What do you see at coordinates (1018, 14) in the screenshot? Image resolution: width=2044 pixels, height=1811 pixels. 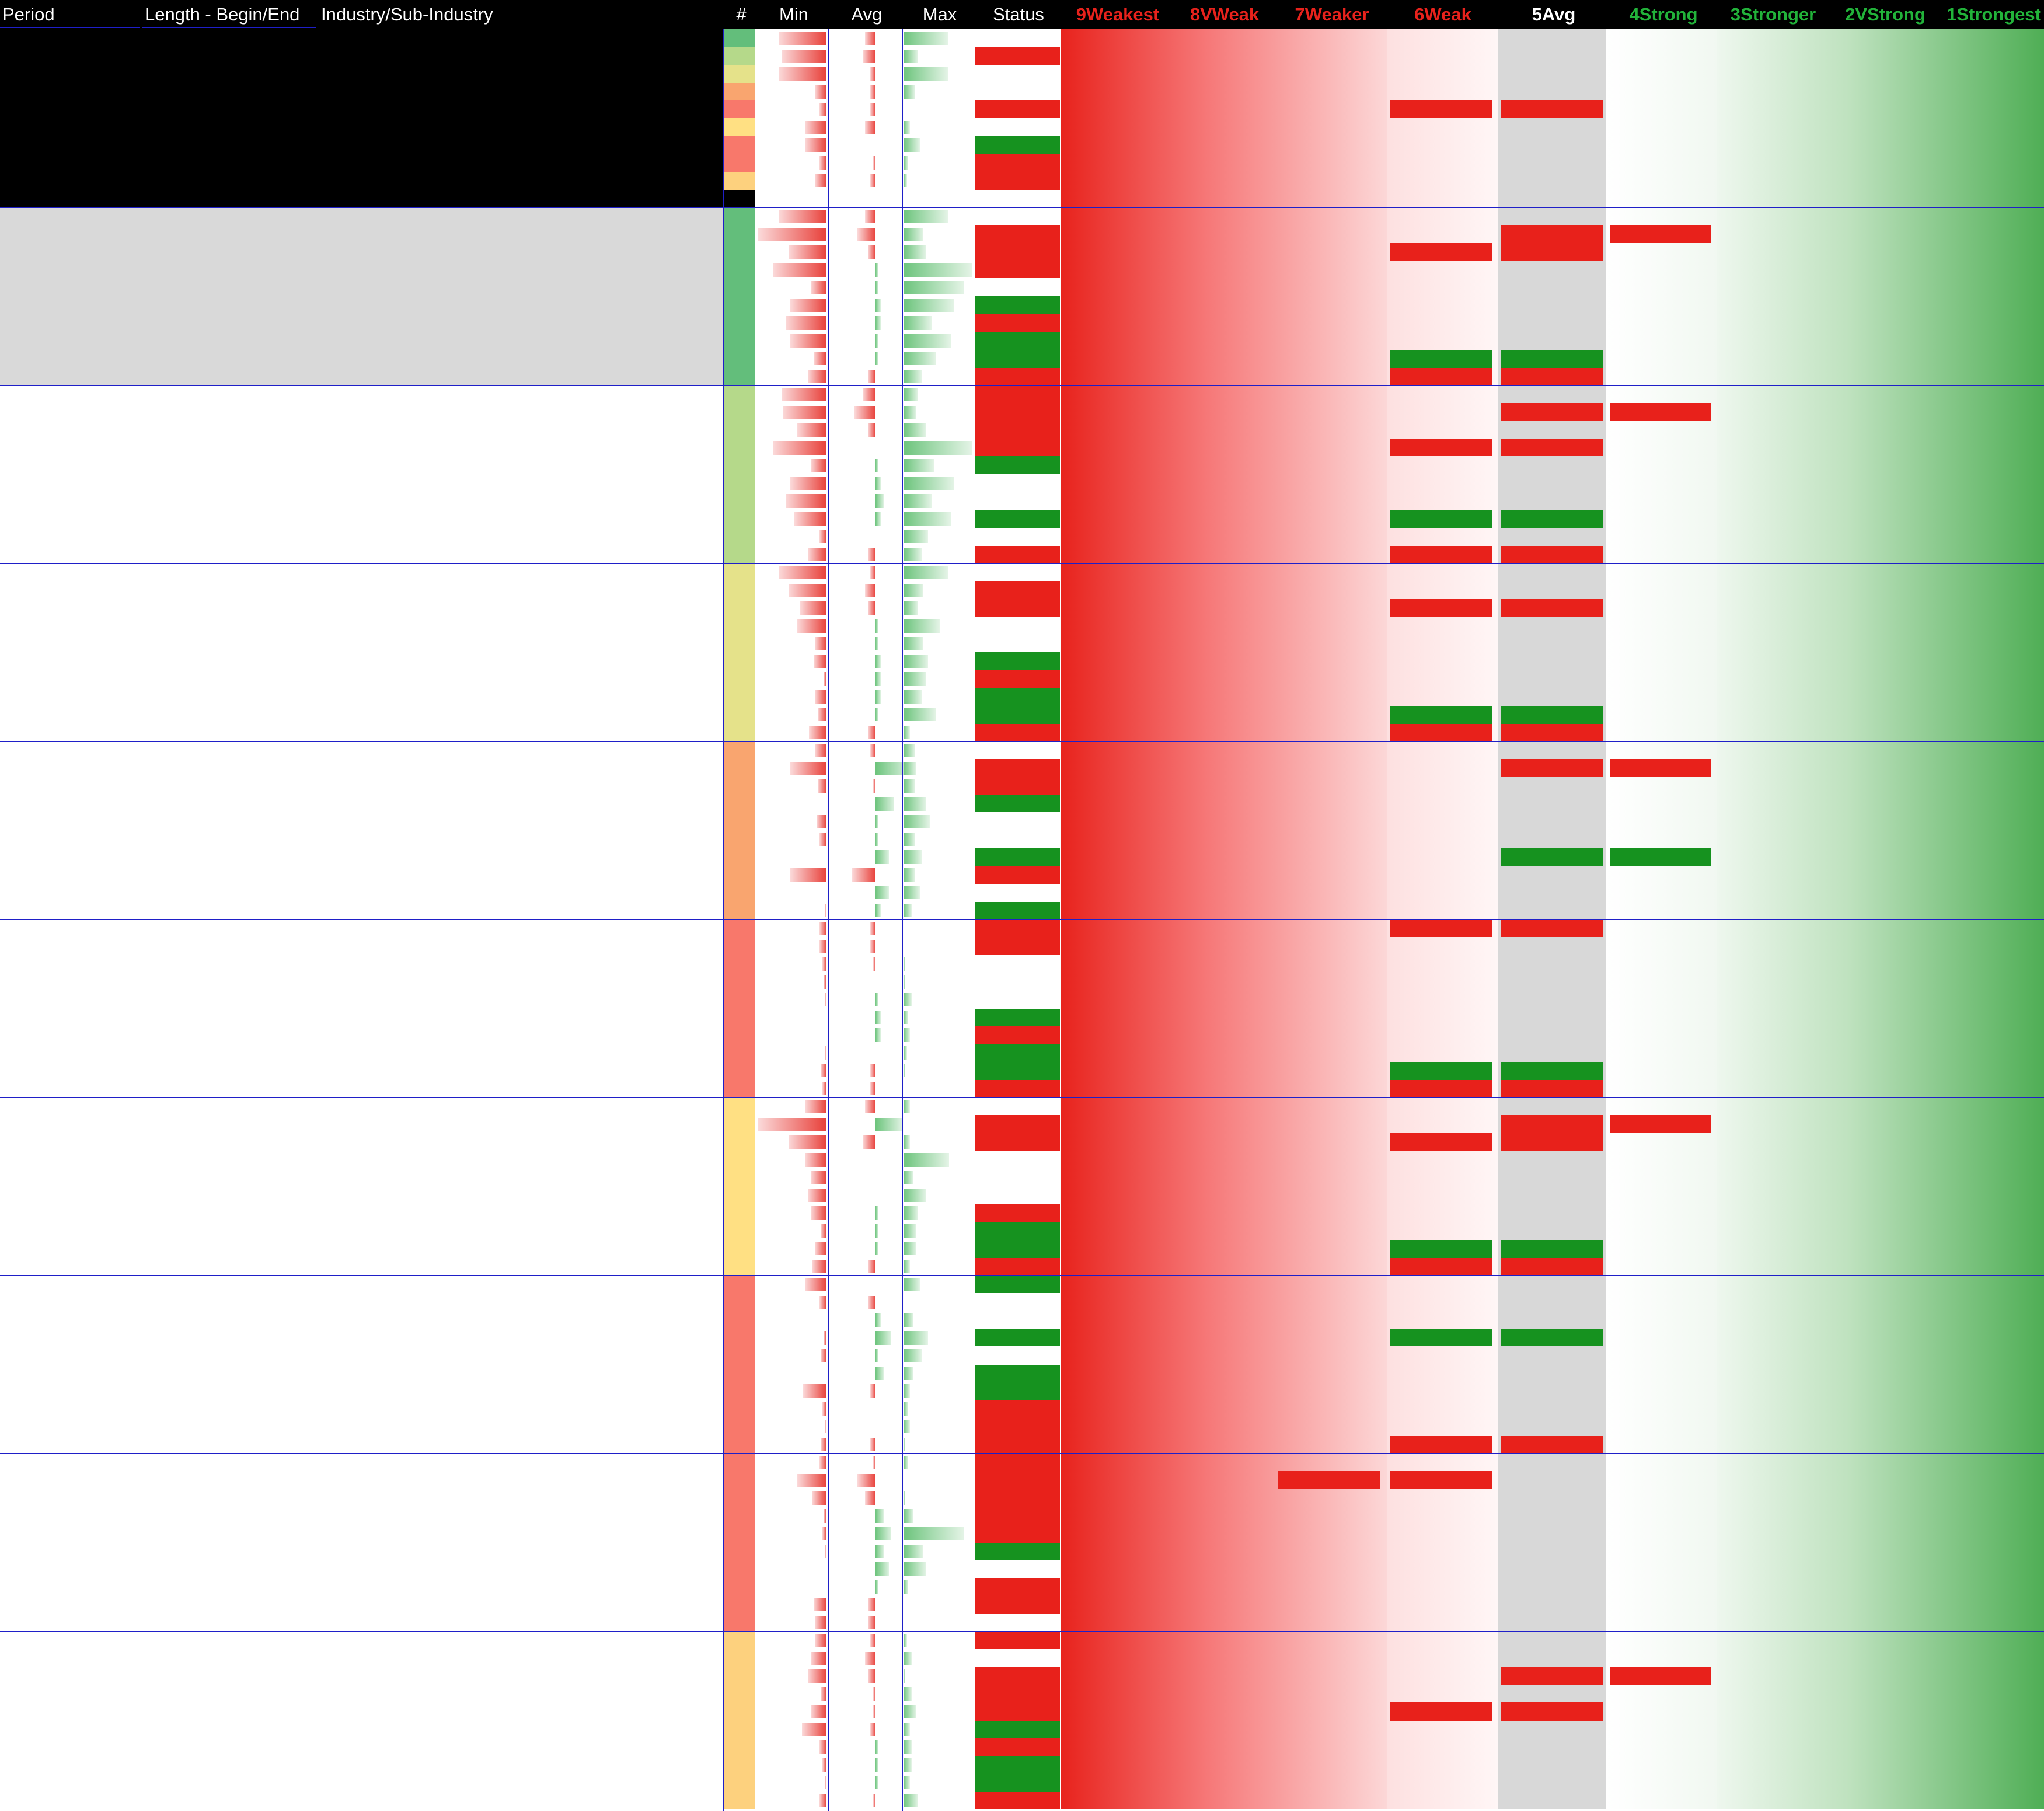 I see `header-status: Status` at bounding box center [1018, 14].